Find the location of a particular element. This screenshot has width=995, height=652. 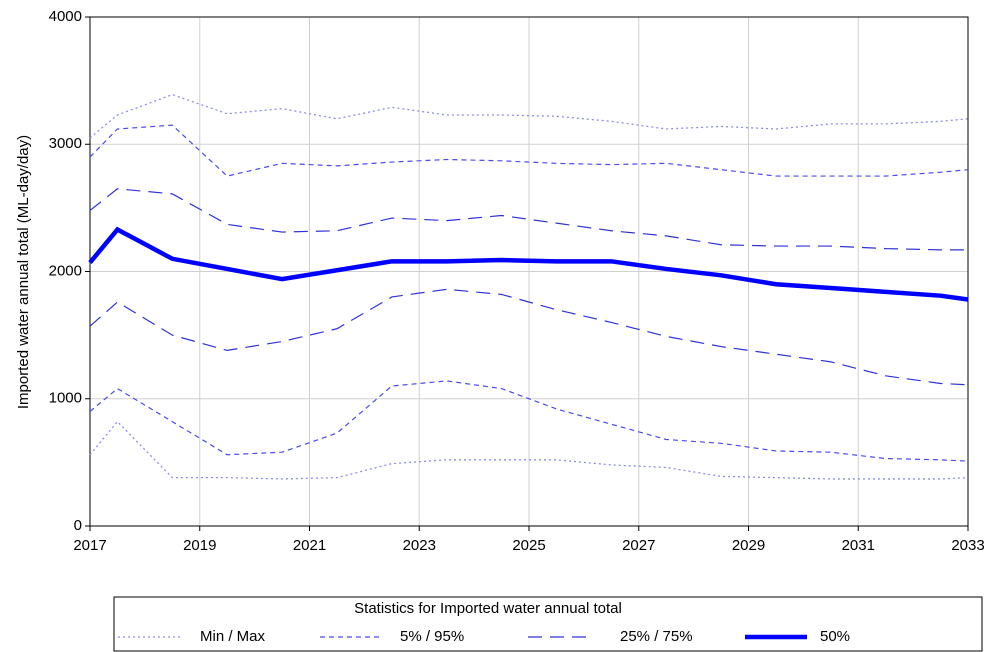

legend-box is located at coordinates (548, 624).